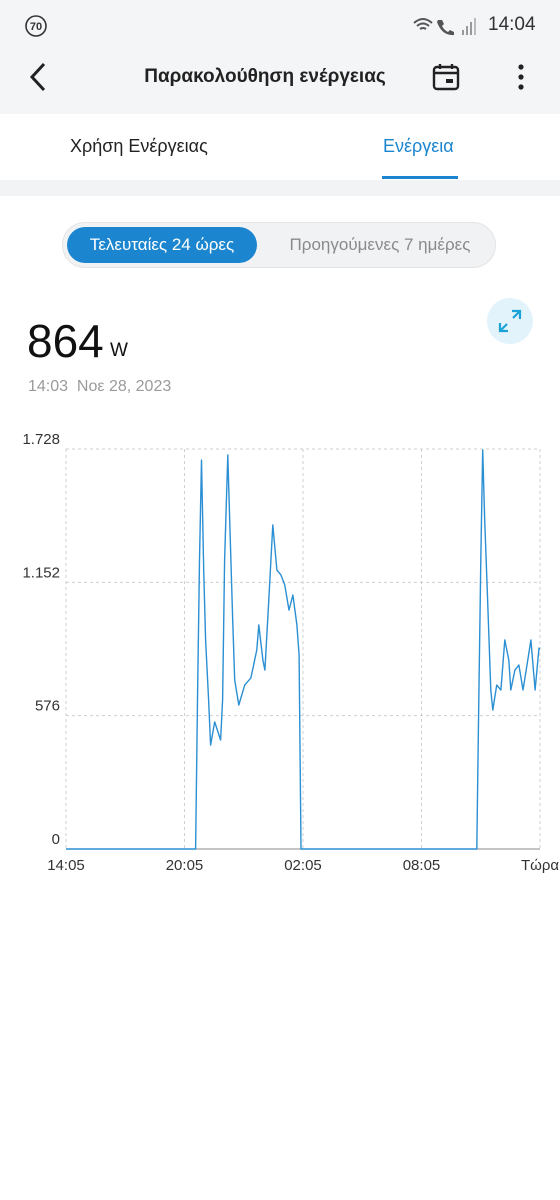 This screenshot has width=560, height=1200. I want to click on page-title: Παρακολούθηση ενέργειας, so click(265, 76).